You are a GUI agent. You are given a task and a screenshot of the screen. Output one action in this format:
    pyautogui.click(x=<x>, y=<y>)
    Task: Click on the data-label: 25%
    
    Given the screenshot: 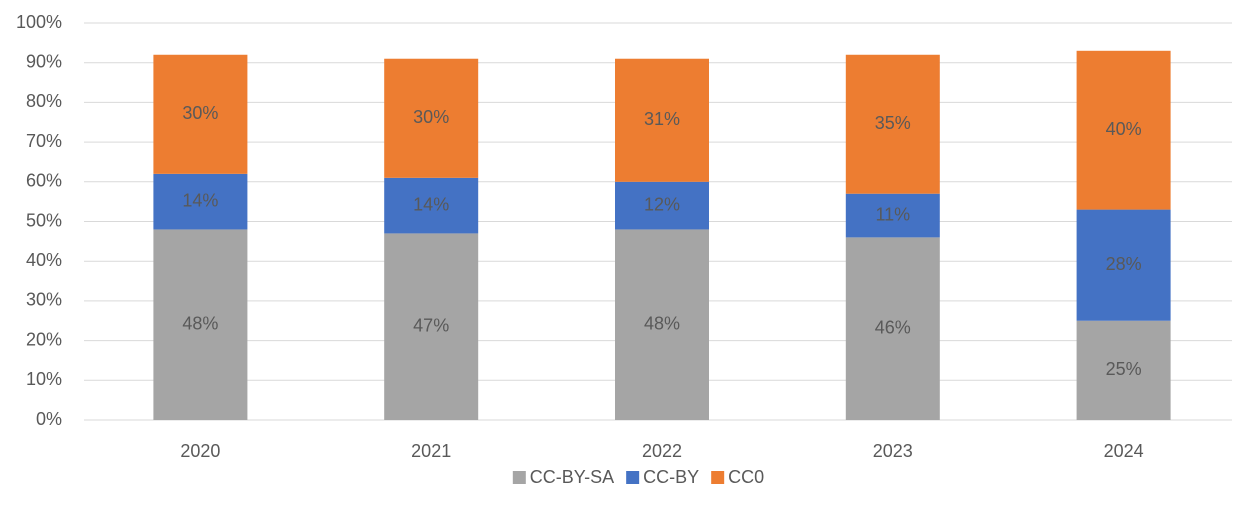 What is the action you would take?
    pyautogui.click(x=1124, y=369)
    